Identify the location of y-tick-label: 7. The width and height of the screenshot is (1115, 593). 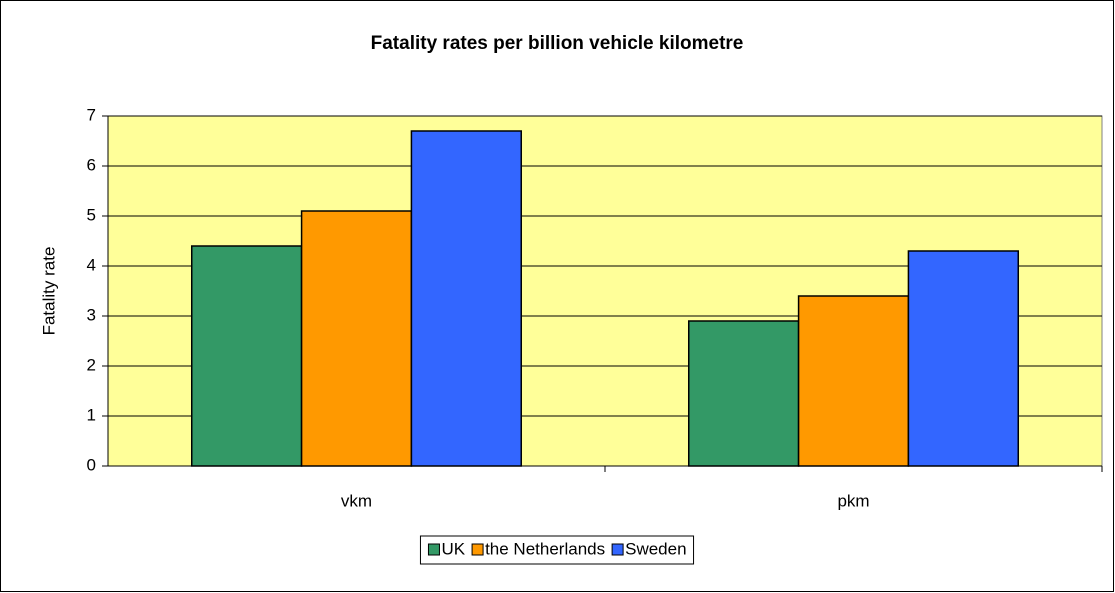
(91, 114).